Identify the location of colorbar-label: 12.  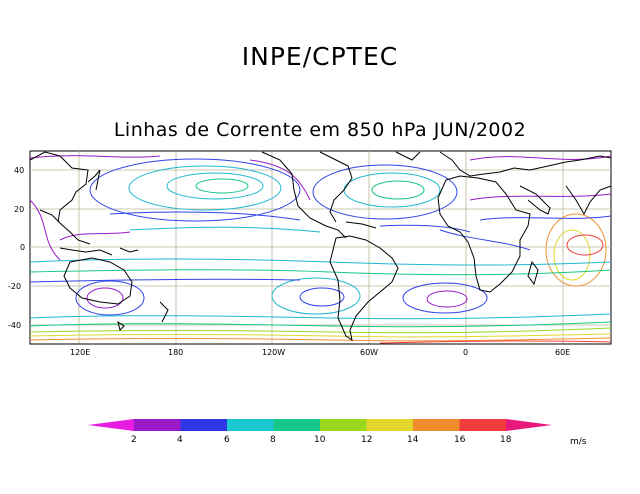
(366, 440).